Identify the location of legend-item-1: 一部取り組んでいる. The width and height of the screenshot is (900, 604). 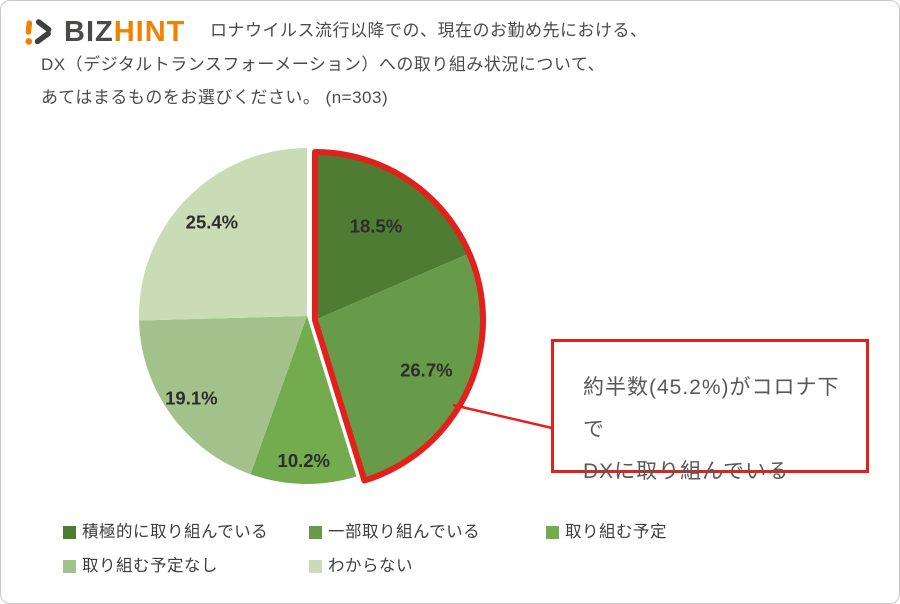
(427, 532).